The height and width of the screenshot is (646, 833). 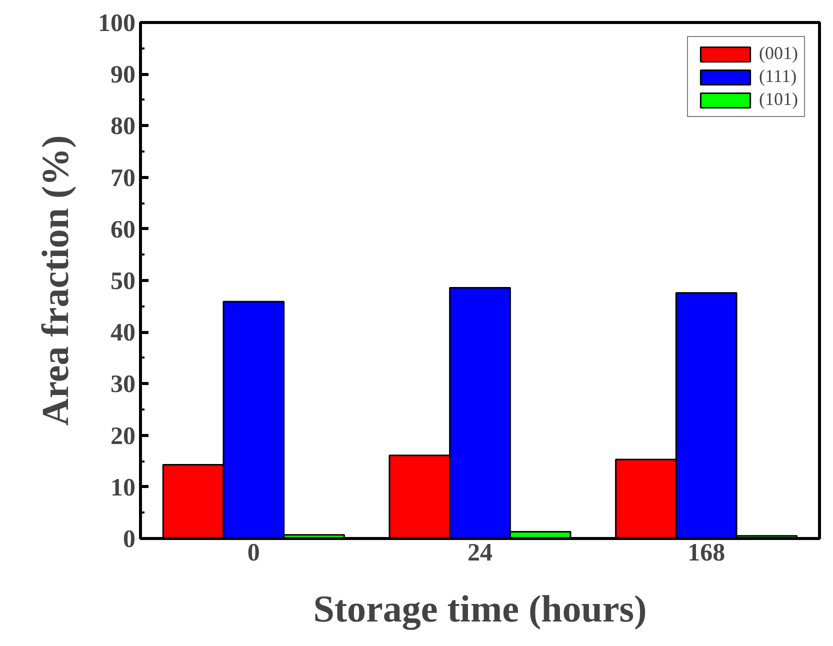 I want to click on y-axis-title: Area fraction (%), so click(x=56, y=280).